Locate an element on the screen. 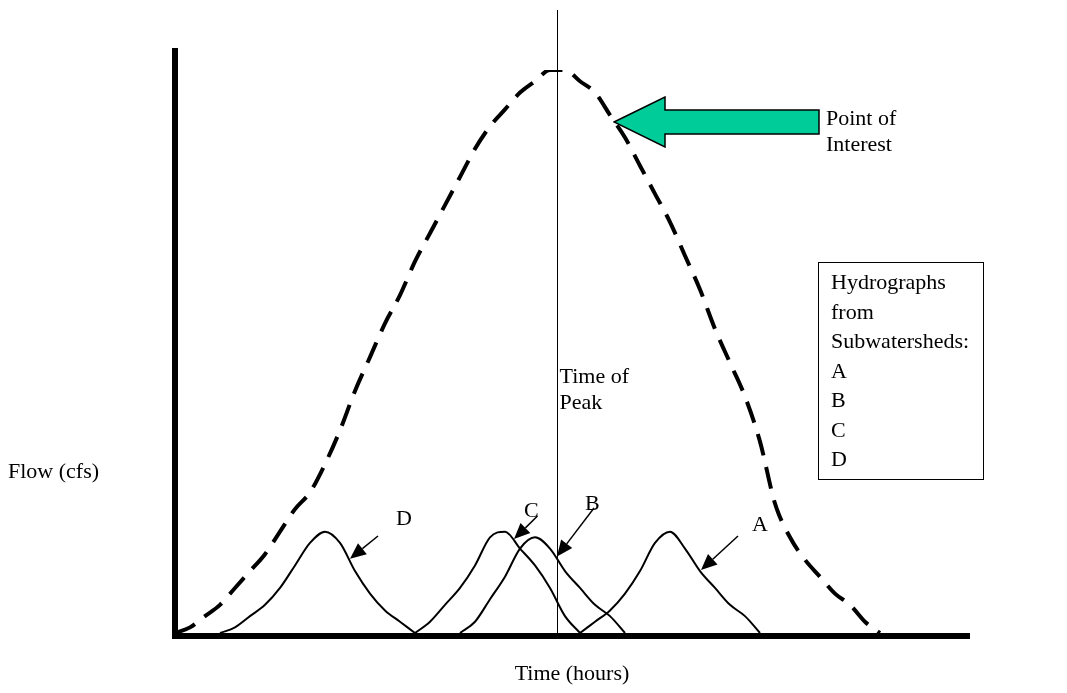 The height and width of the screenshot is (693, 1067). text: A is located at coordinates (760, 523).